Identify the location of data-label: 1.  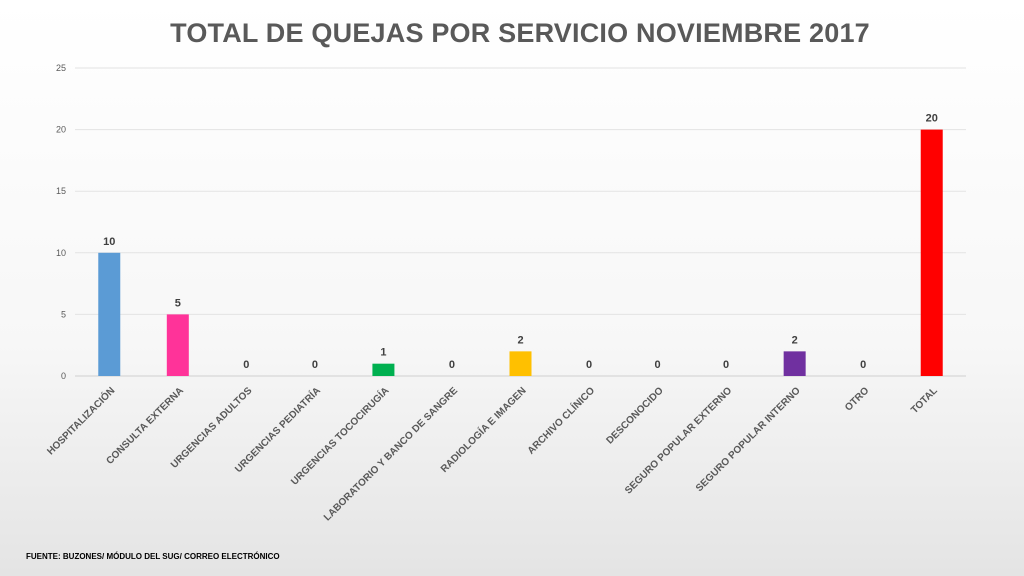
(383, 353).